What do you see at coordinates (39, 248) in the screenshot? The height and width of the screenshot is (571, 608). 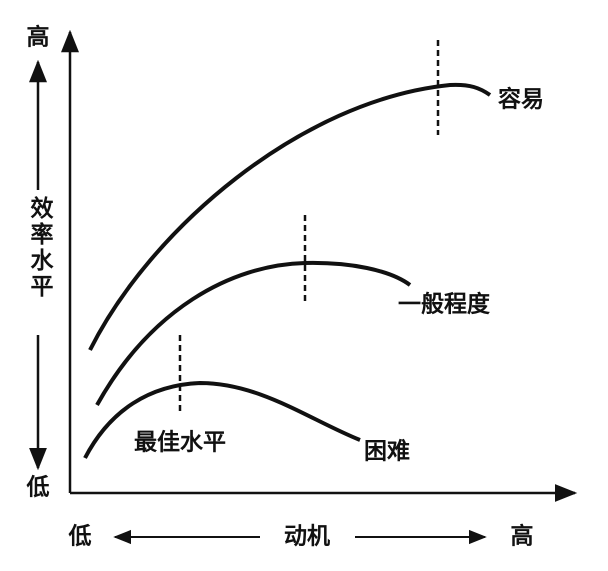 I see `y-label: 效率水平` at bounding box center [39, 248].